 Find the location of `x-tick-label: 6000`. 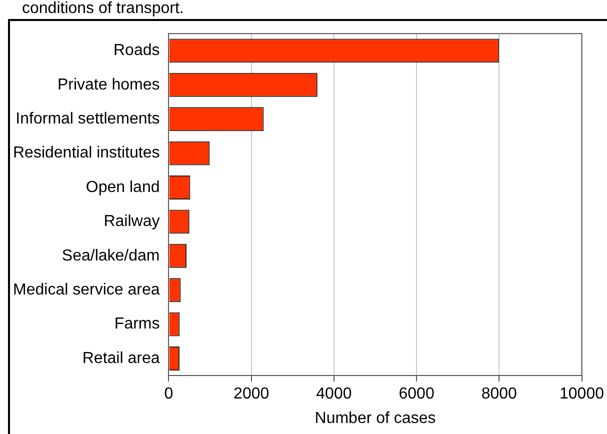

x-tick-label: 6000 is located at coordinates (416, 394).